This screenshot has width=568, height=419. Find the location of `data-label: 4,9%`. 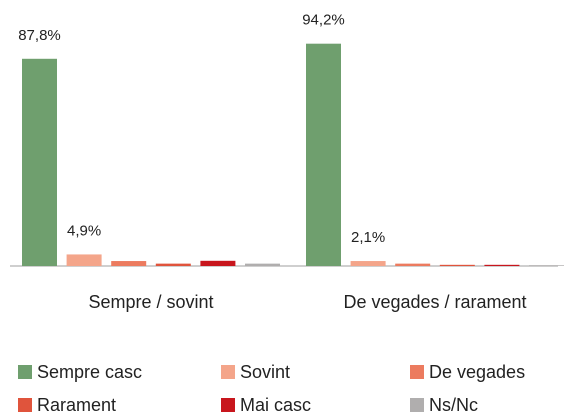

data-label: 4,9% is located at coordinates (84, 230).